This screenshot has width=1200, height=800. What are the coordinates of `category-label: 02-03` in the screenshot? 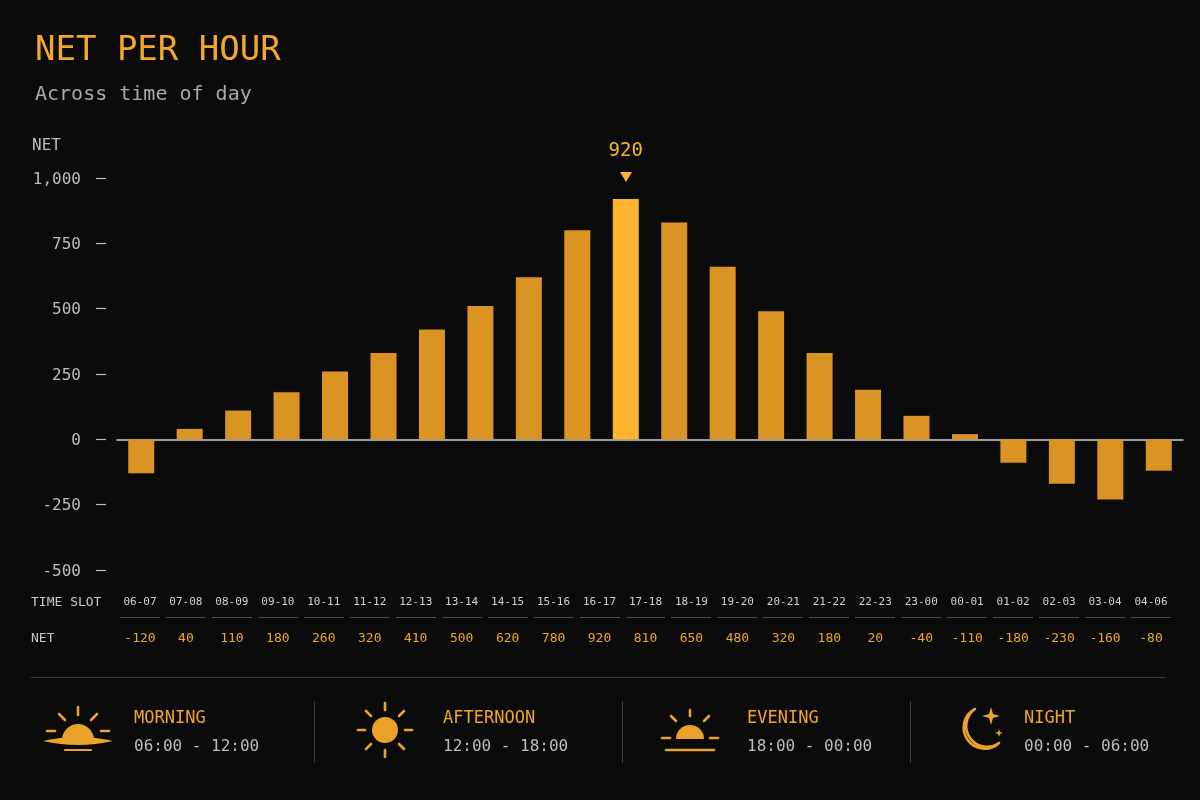 It's located at (1059, 606).